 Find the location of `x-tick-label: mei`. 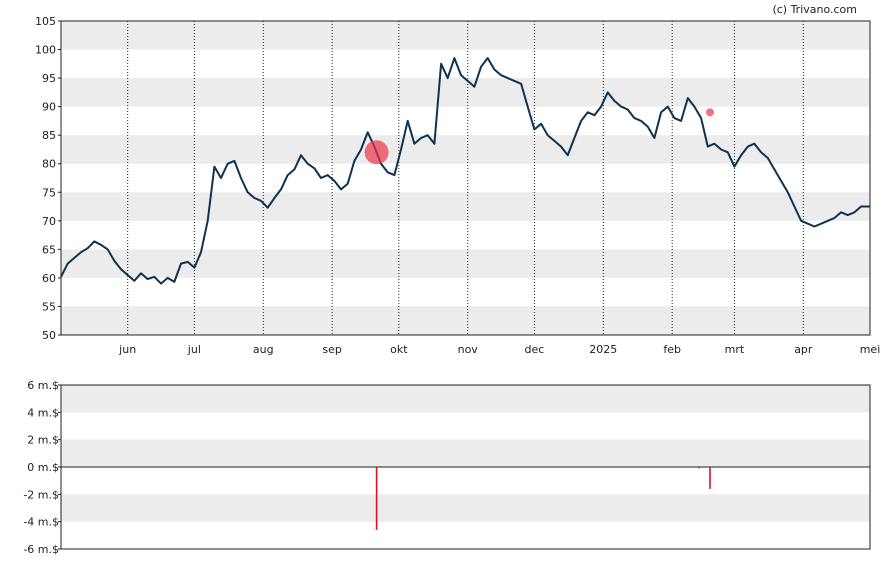

x-tick-label: mei is located at coordinates (870, 349).